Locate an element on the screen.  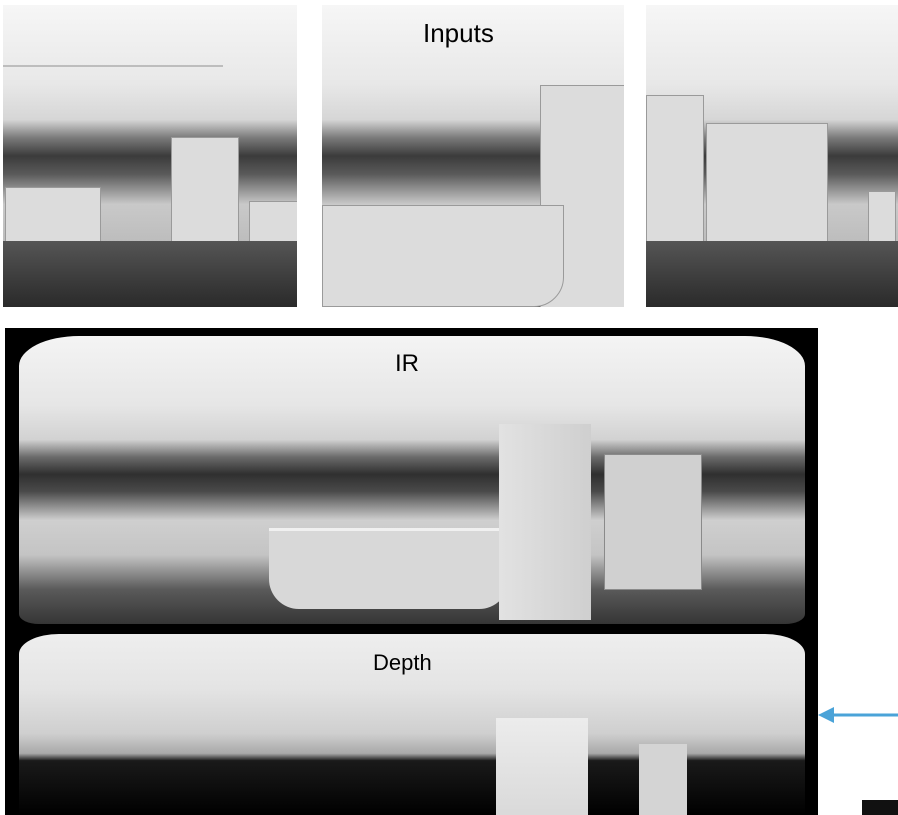
input-view-right is located at coordinates (772, 156).